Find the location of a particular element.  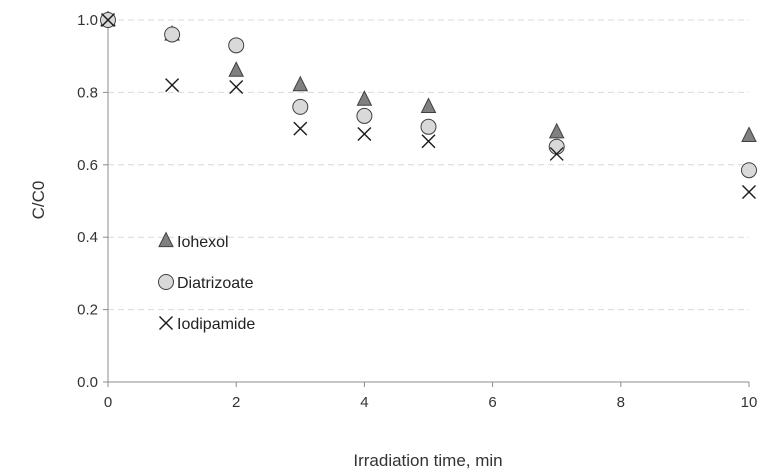

legend-marker-iohexol is located at coordinates (166, 239).